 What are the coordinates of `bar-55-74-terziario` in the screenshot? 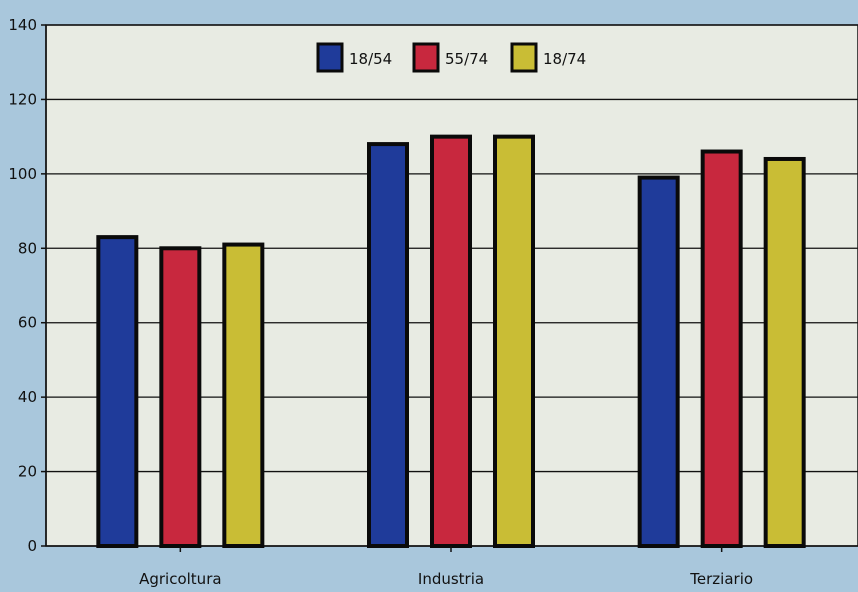 It's located at (721, 348).